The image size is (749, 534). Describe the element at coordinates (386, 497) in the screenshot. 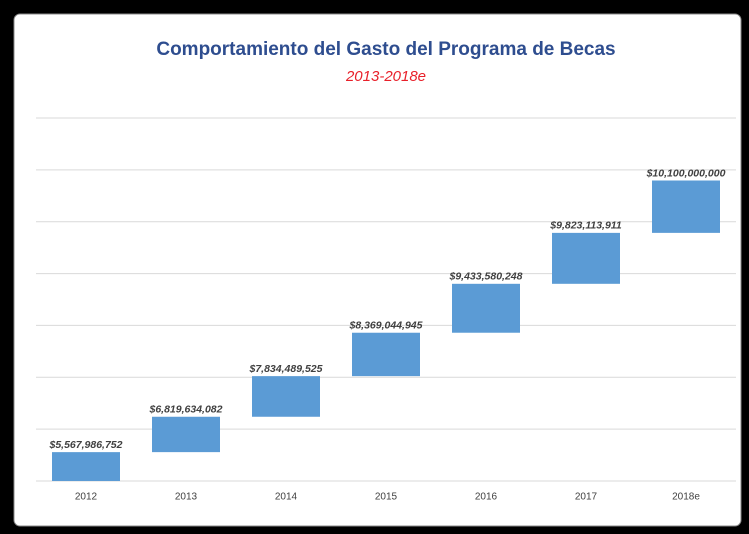

I see `x-tick-label: 2015` at that location.